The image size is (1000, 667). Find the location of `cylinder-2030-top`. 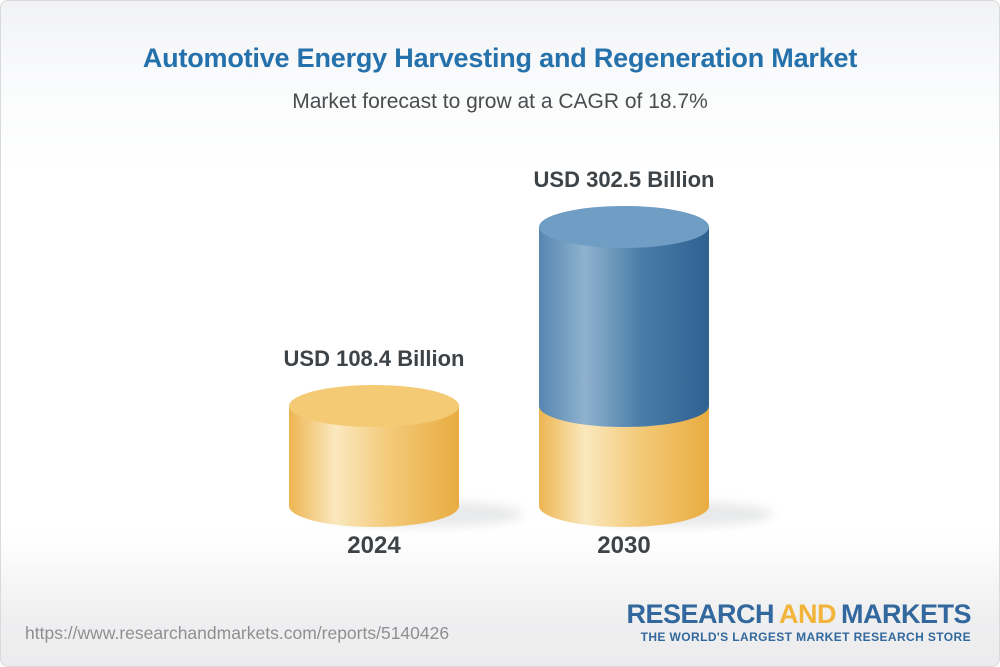

cylinder-2030-top is located at coordinates (624, 226).